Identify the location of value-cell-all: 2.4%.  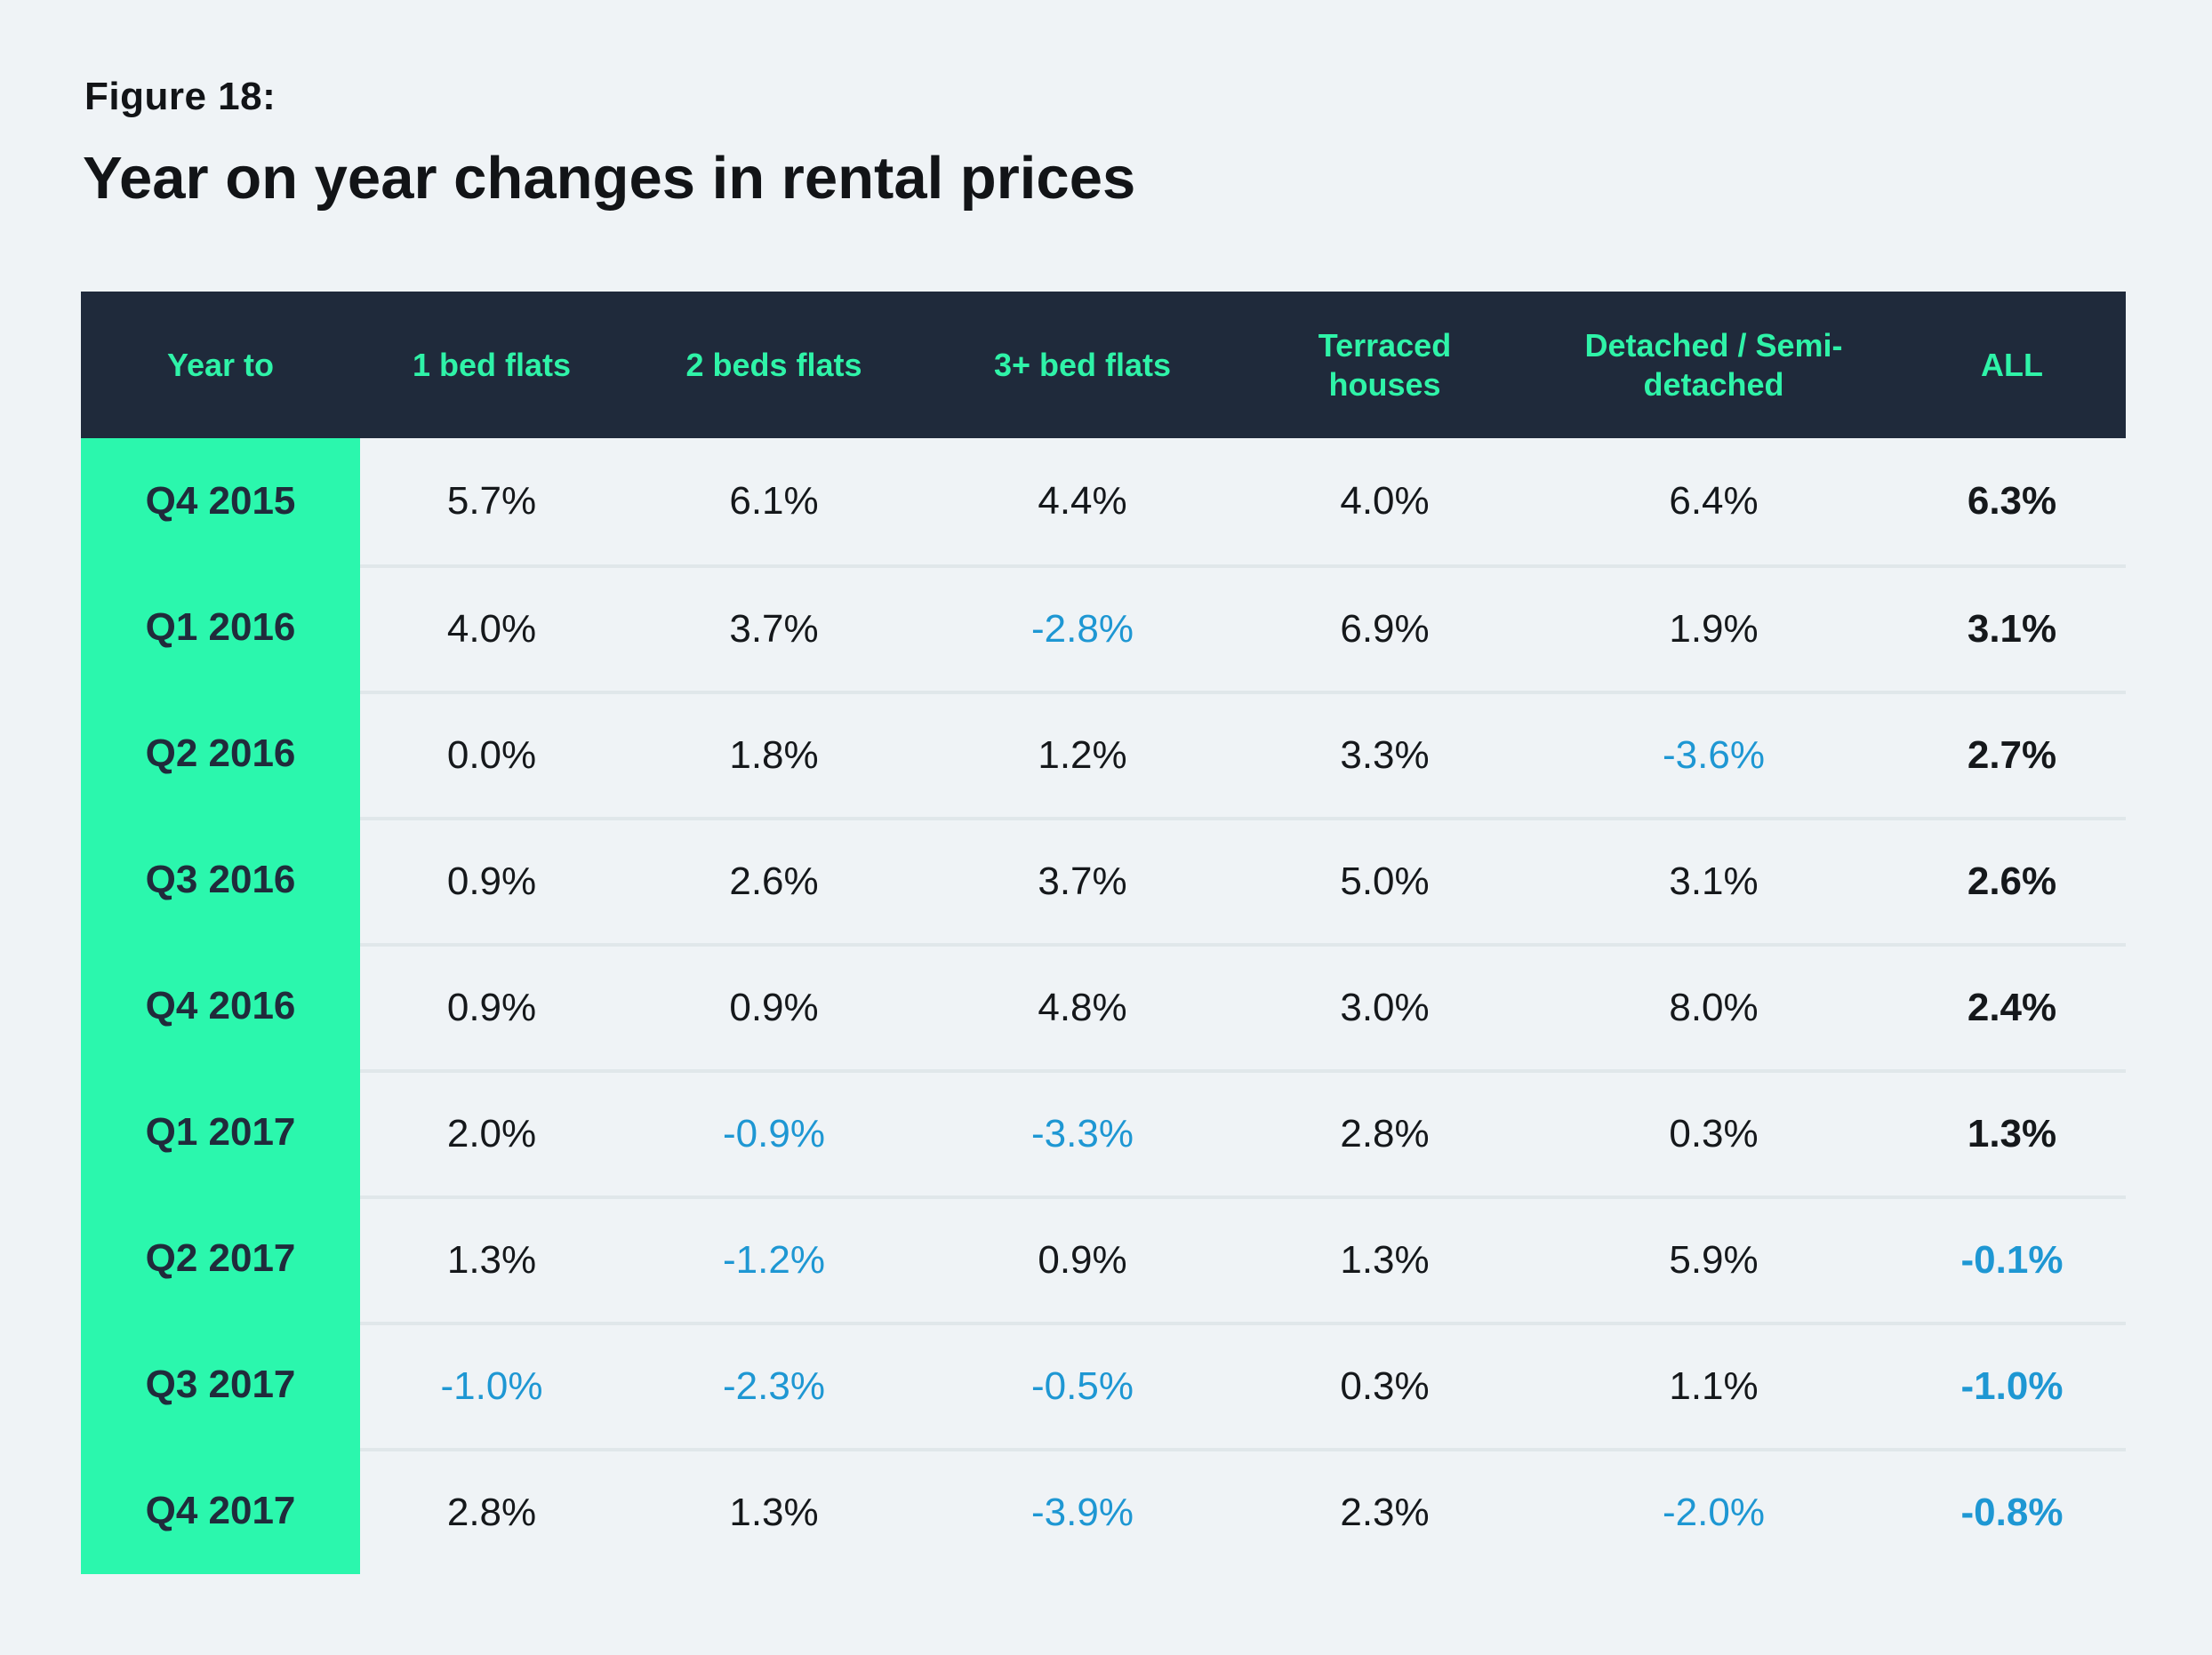
(2012, 1006).